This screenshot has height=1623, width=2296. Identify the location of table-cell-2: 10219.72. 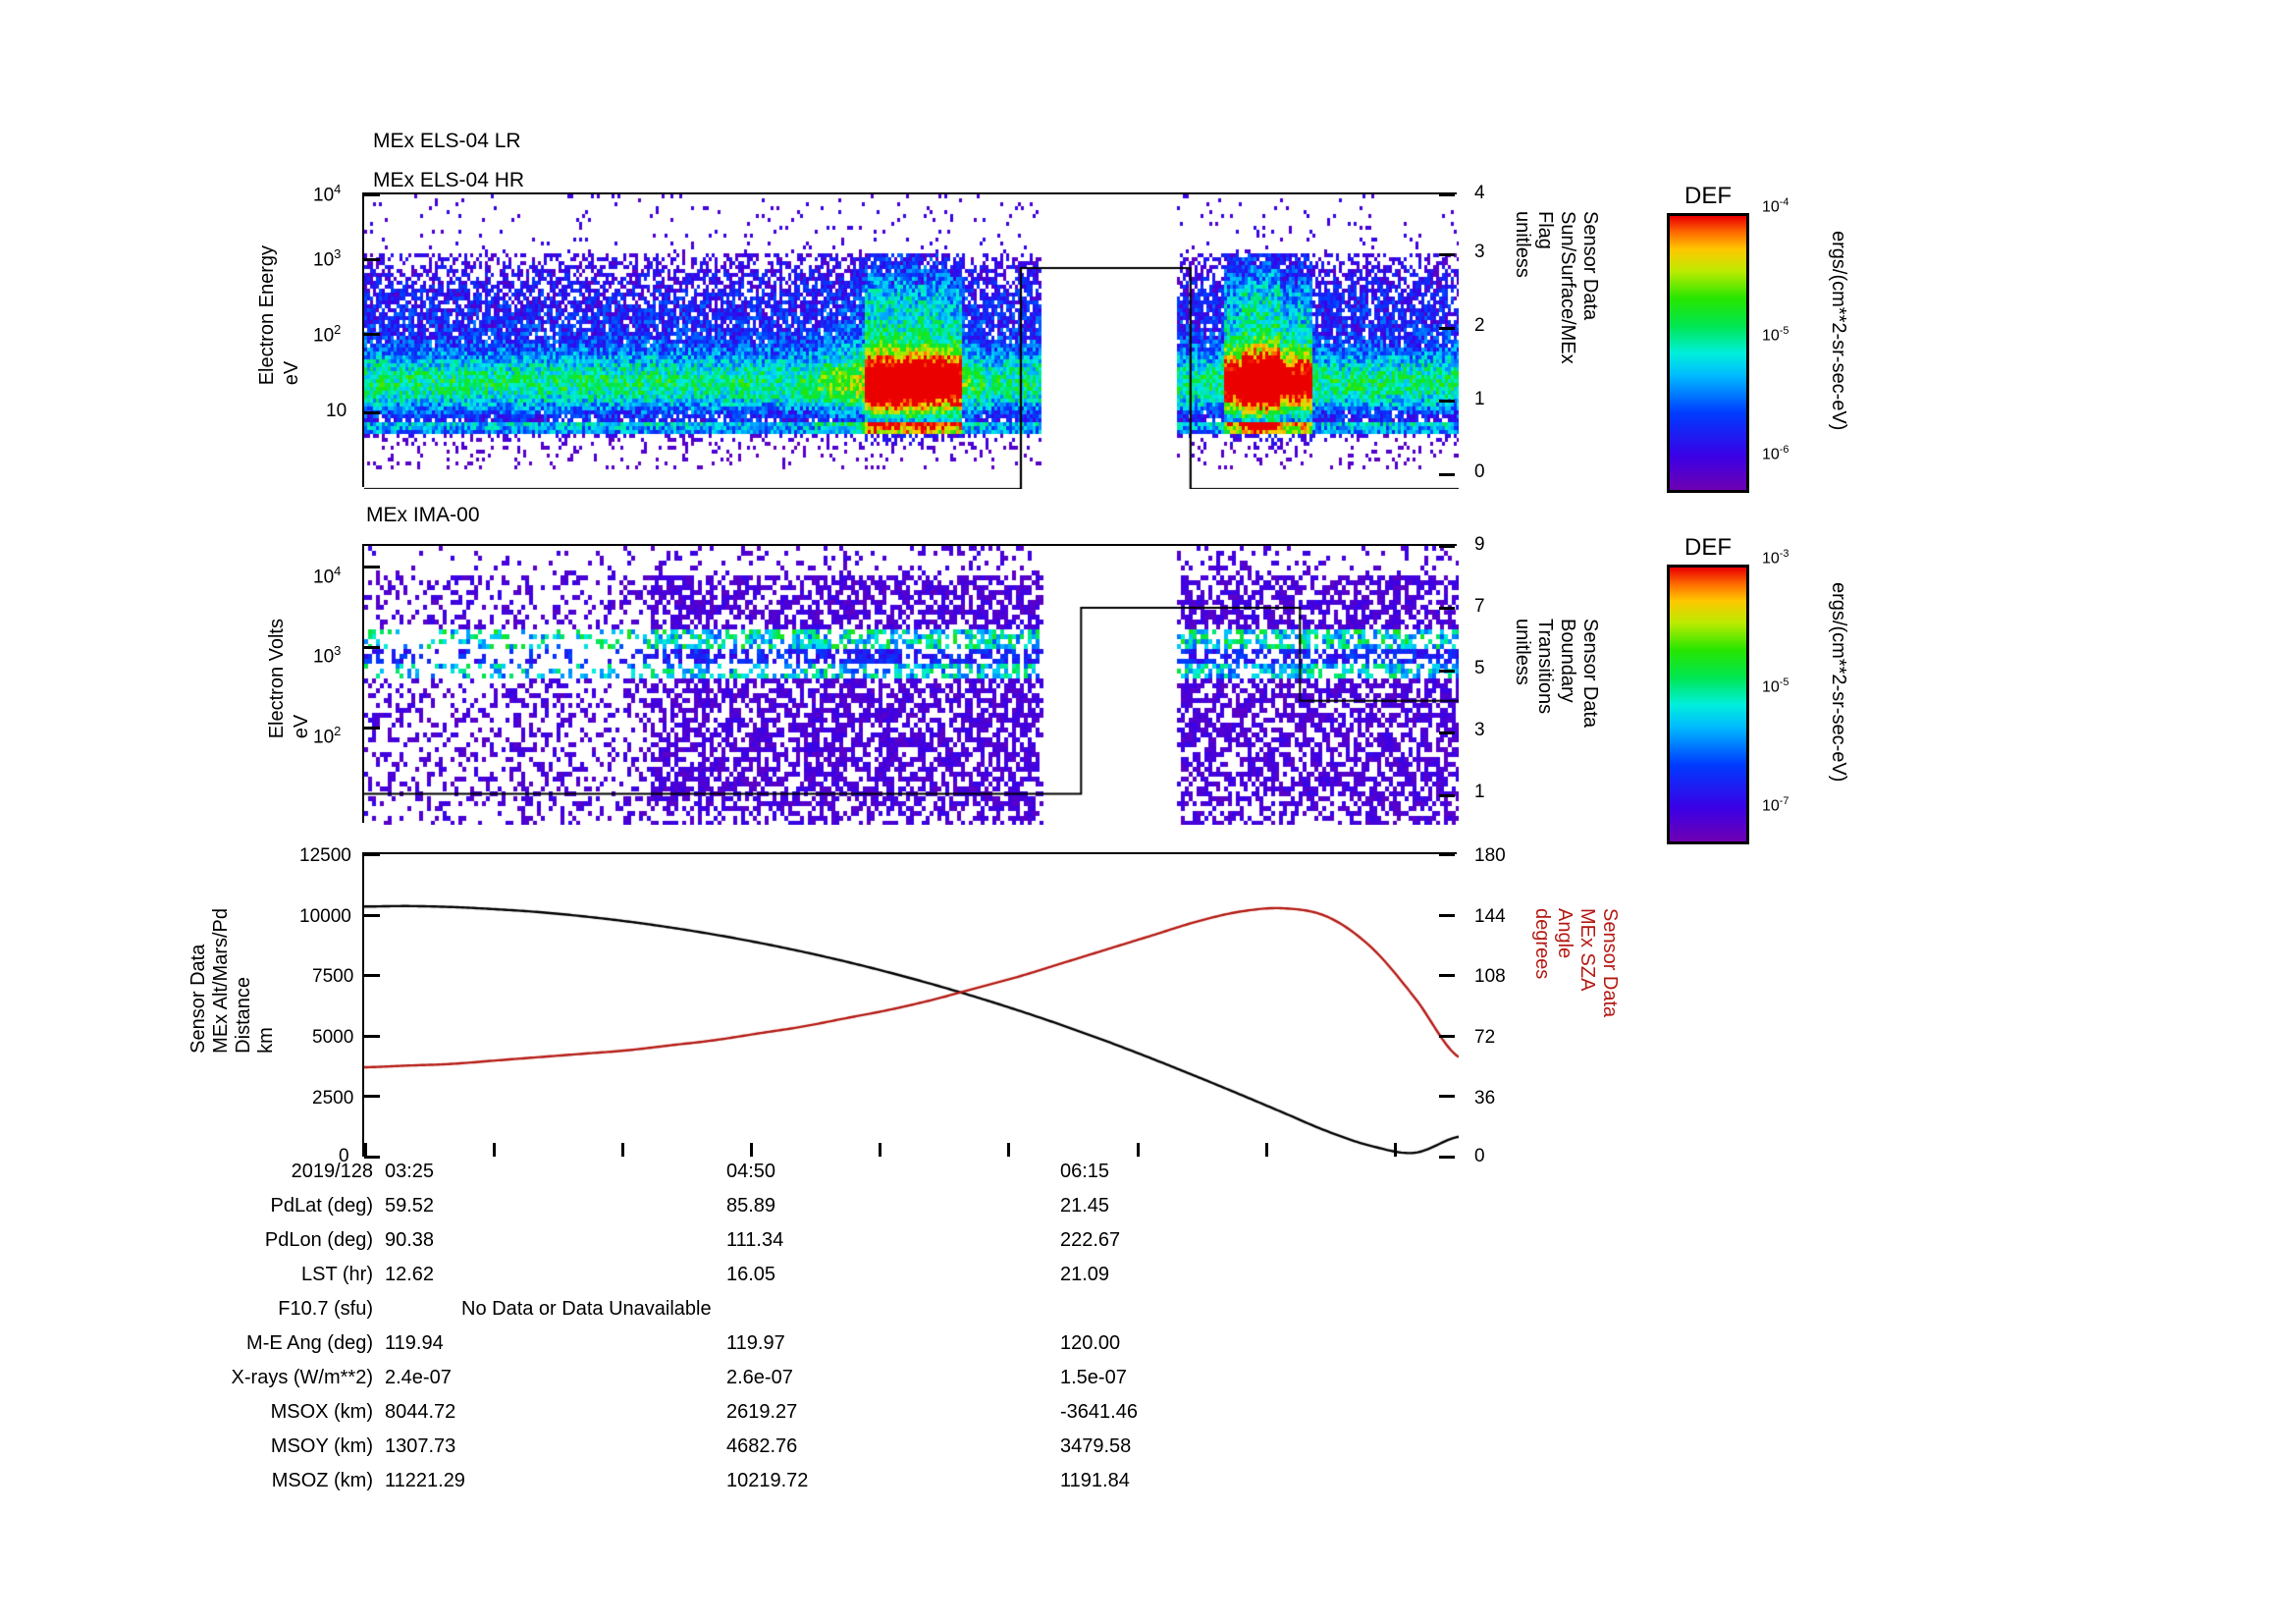
(767, 1480).